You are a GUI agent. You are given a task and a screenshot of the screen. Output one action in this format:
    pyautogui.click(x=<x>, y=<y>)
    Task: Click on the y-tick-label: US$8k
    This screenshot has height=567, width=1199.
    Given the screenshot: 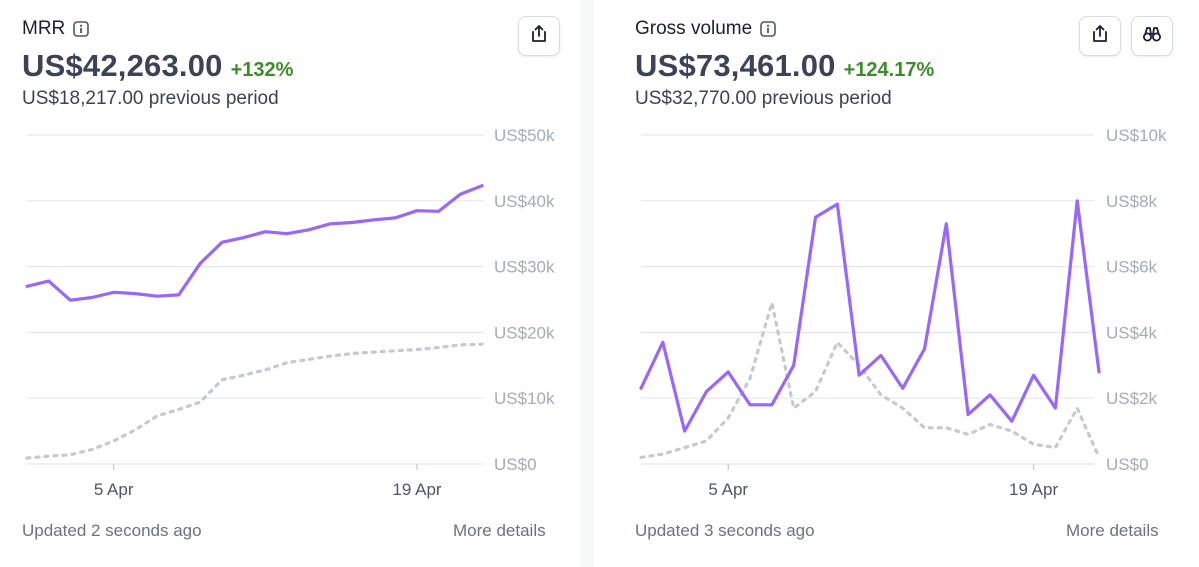 What is the action you would take?
    pyautogui.click(x=1132, y=201)
    